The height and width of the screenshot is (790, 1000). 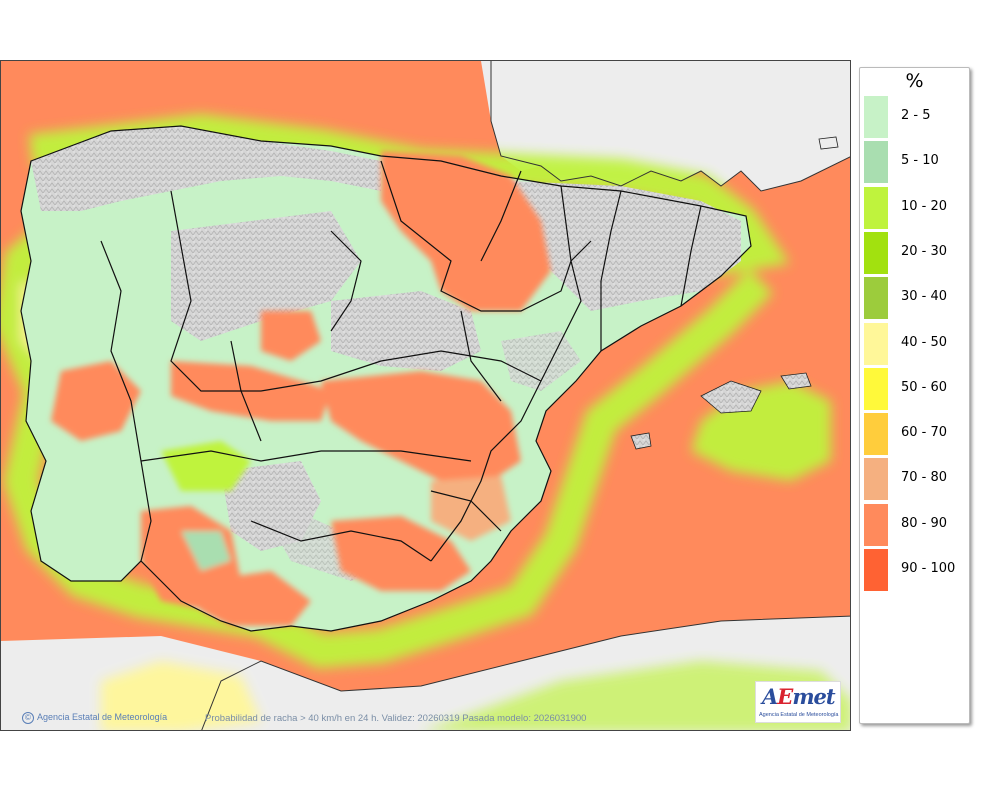 What do you see at coordinates (799, 715) in the screenshot?
I see `logo-subtitle: Agencia Estatal de Meteorología` at bounding box center [799, 715].